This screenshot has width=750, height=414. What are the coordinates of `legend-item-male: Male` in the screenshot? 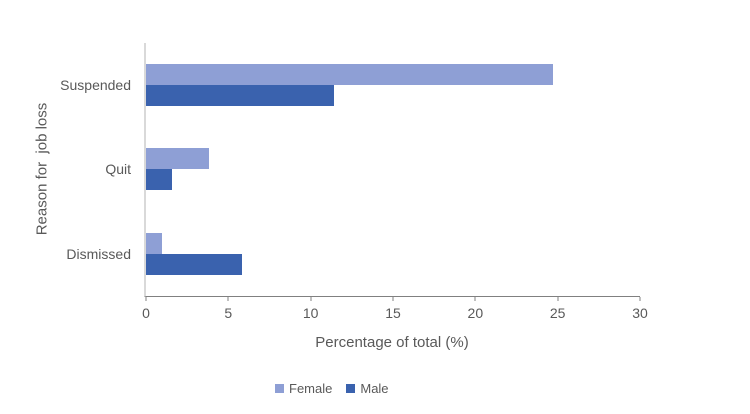 It's located at (367, 388).